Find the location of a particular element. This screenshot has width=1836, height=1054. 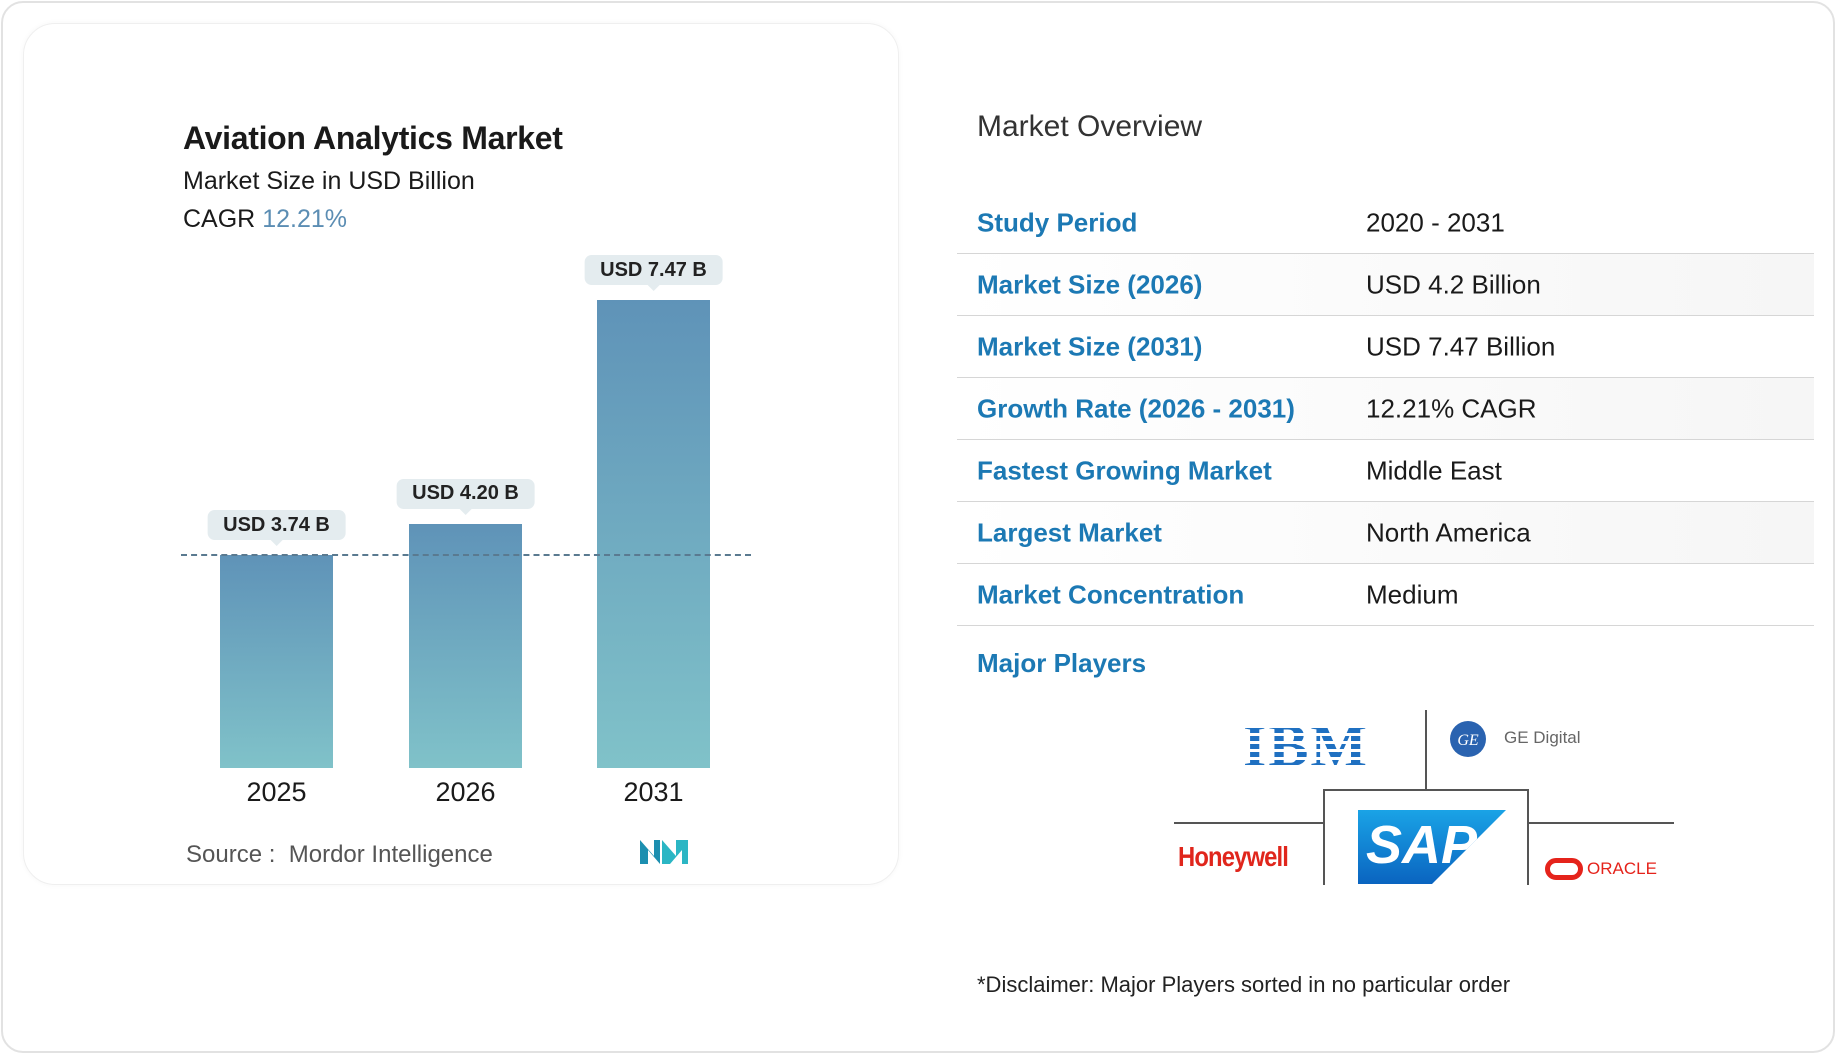

overview-row: Fastest Growing Market Middle East is located at coordinates (1385, 471).